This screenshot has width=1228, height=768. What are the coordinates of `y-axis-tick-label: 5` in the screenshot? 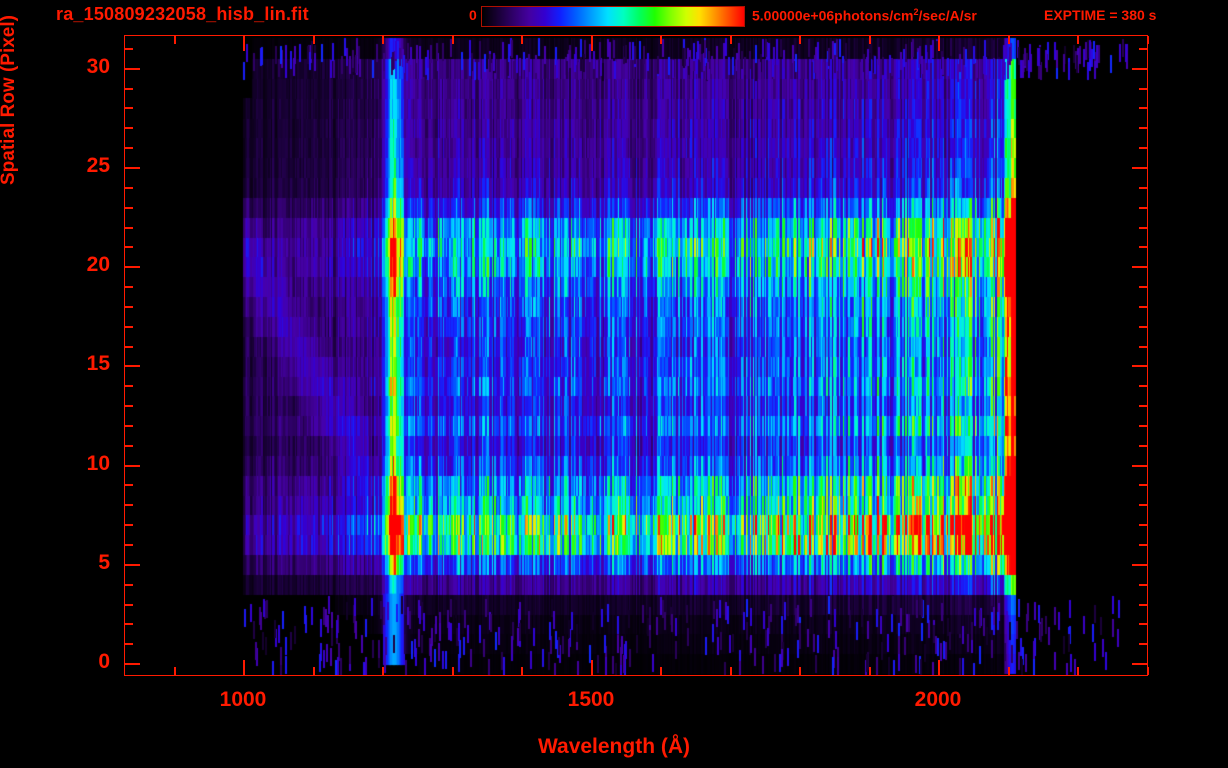 It's located at (104, 562).